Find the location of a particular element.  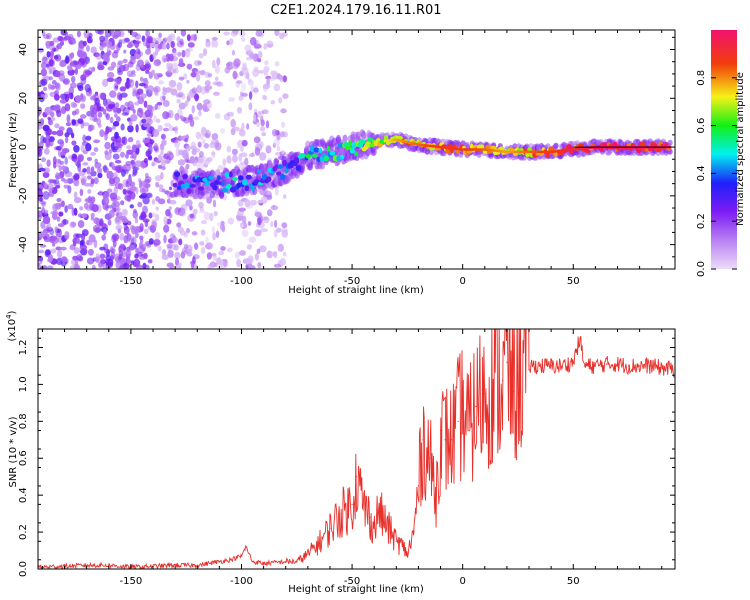

colorbar-gradient is located at coordinates (724, 149).